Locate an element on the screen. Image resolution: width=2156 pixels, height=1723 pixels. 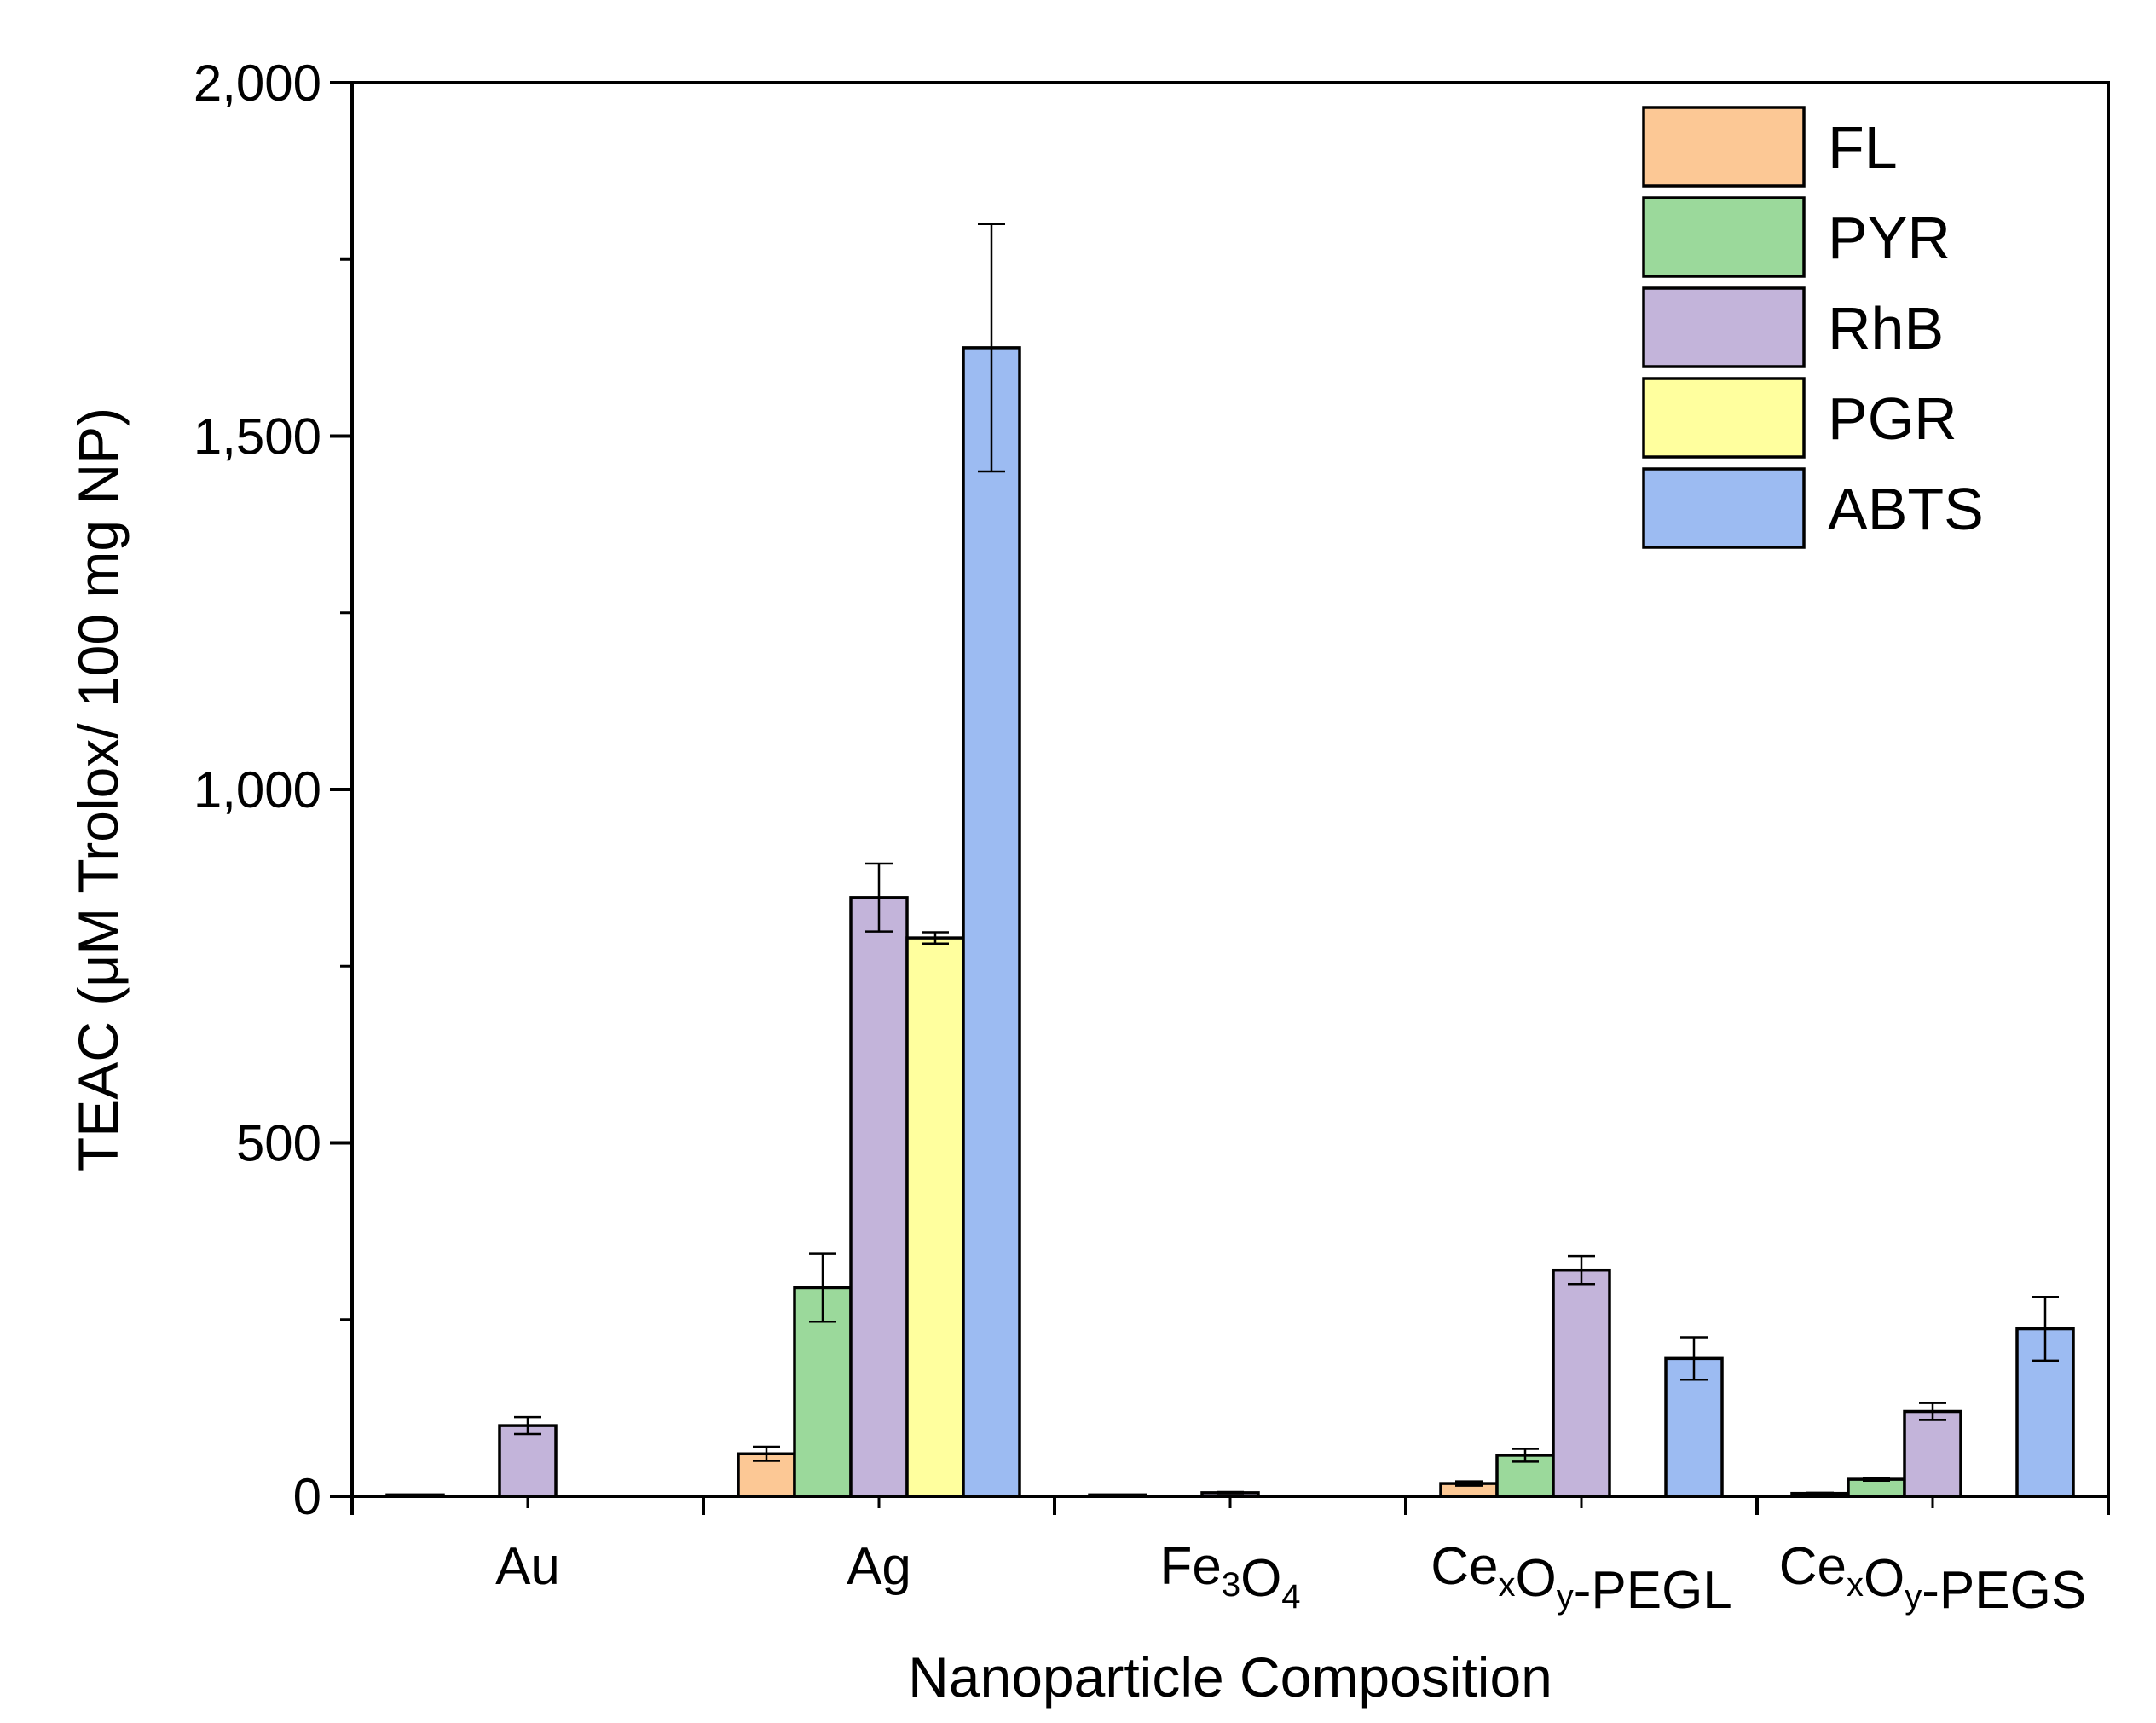
legend-label-pgr: PGR is located at coordinates (1892, 418).